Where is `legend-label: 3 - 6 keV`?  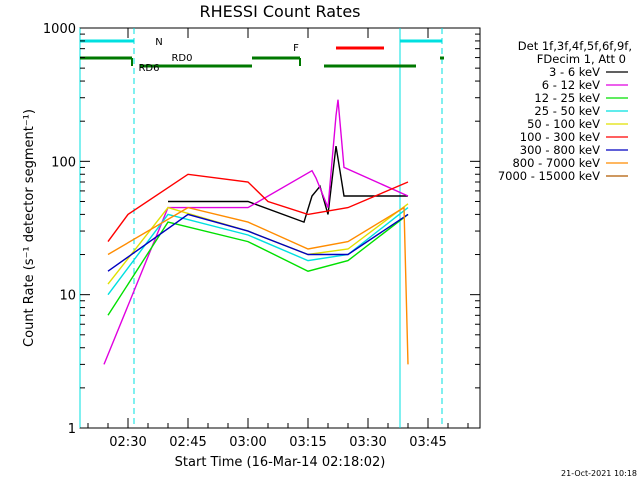
legend-label: 3 - 6 keV is located at coordinates (574, 72).